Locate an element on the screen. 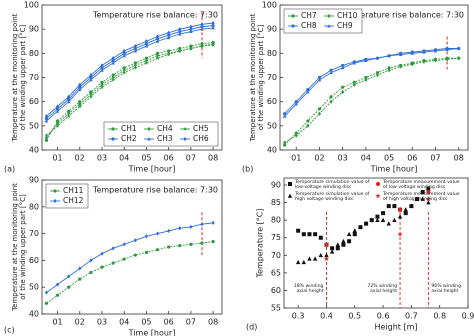  x-axis-label: Height [m] is located at coordinates (395, 327).